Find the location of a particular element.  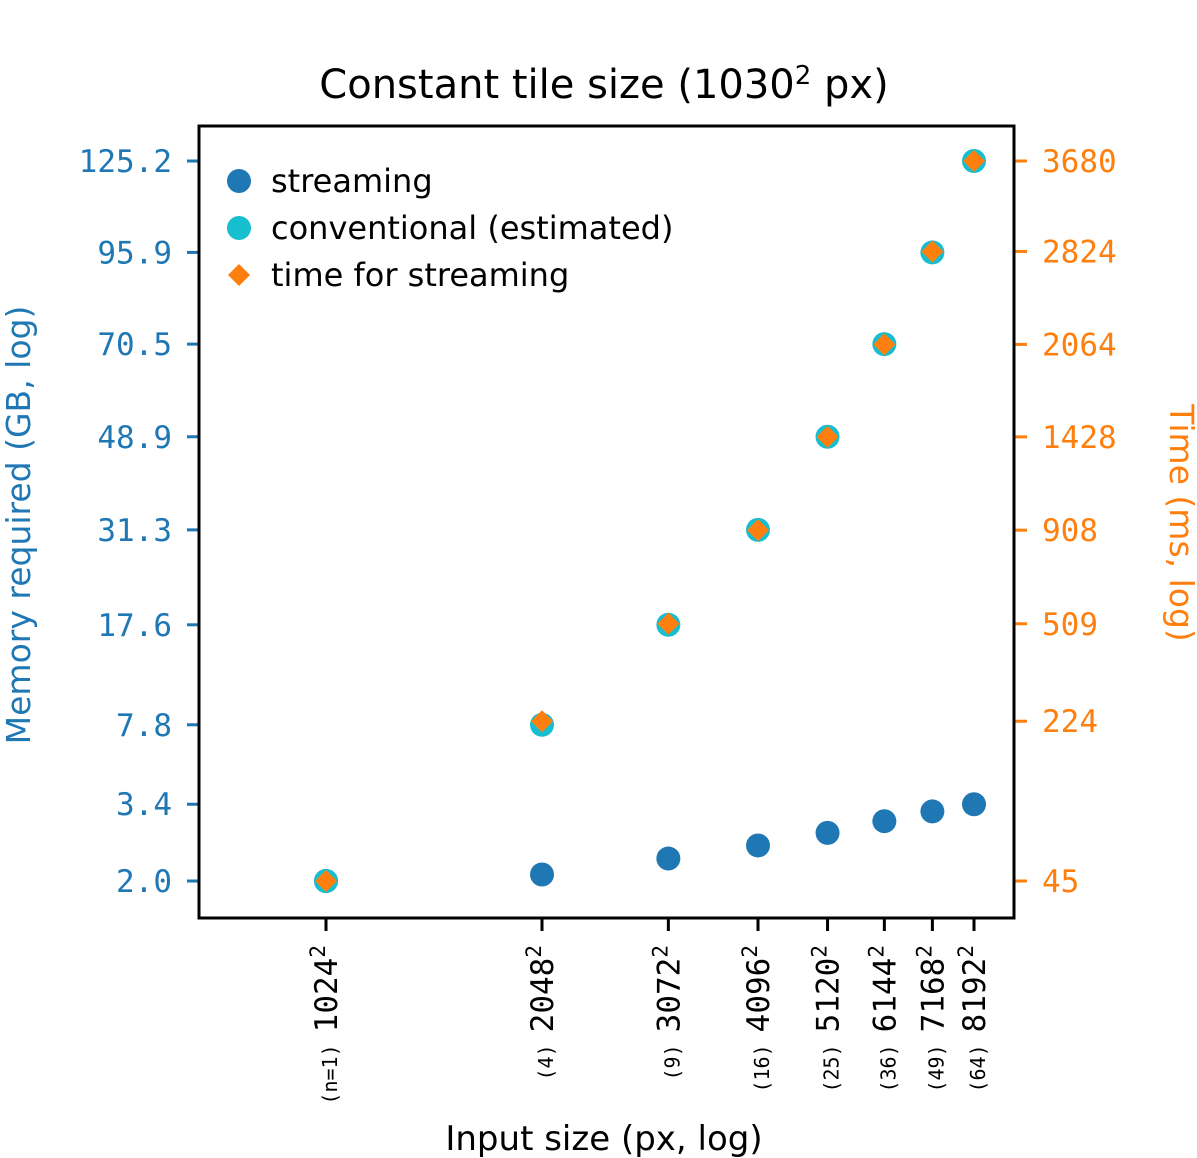

x-tick-label: (4) 20482 is located at coordinates (541, 1012).